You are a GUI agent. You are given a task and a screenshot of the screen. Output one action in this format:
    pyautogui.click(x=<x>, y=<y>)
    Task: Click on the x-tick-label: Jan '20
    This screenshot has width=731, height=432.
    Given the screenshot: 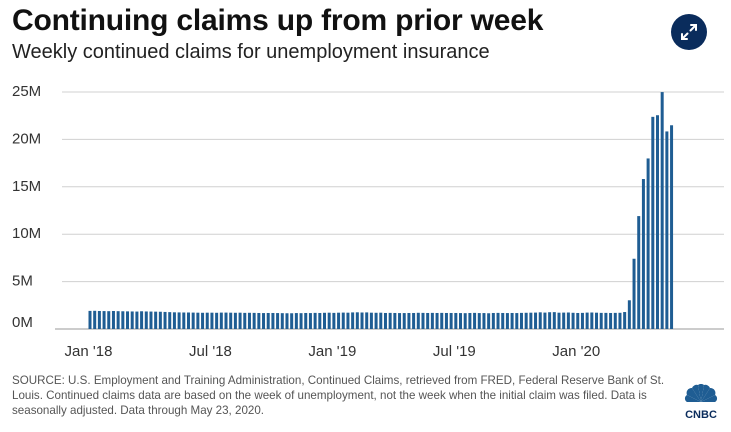 What is the action you would take?
    pyautogui.click(x=576, y=351)
    